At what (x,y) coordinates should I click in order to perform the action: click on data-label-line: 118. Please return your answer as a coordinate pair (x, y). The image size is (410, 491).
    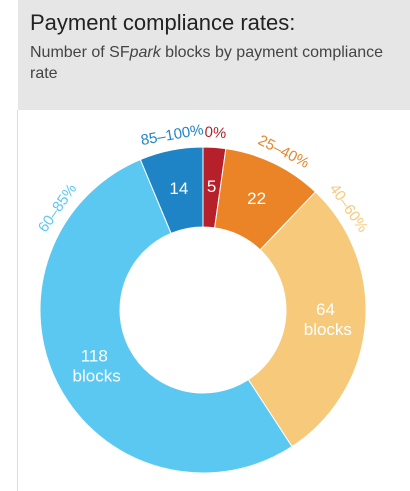
    Looking at the image, I should click on (94, 356).